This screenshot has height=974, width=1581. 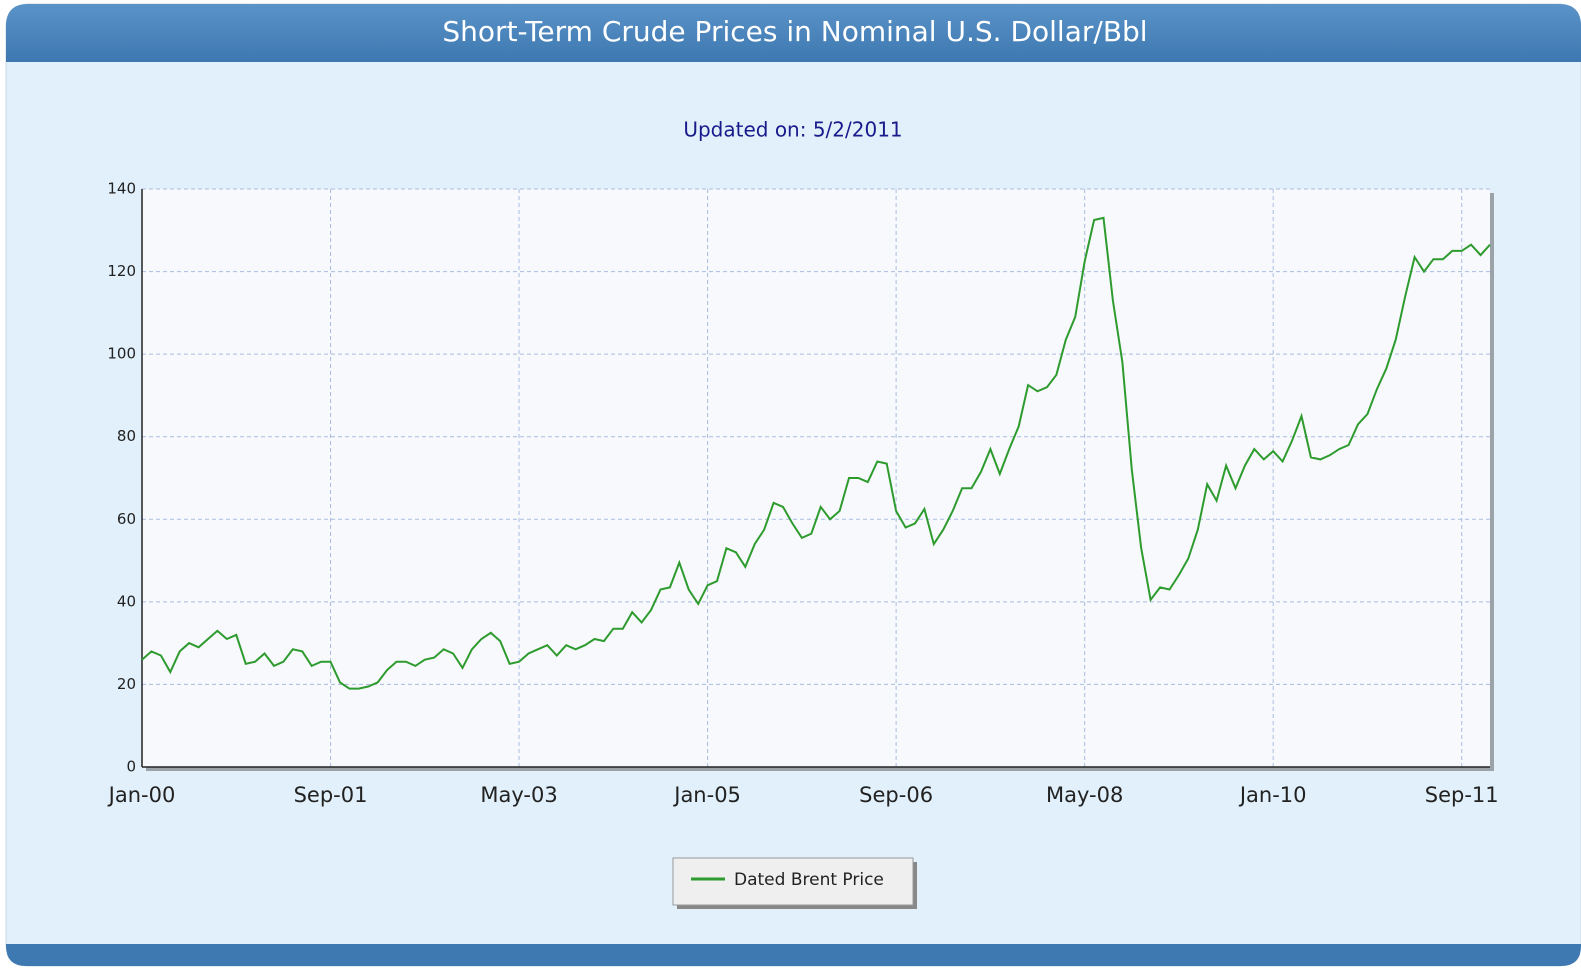 What do you see at coordinates (121, 354) in the screenshot?
I see `y-tick-label: 100` at bounding box center [121, 354].